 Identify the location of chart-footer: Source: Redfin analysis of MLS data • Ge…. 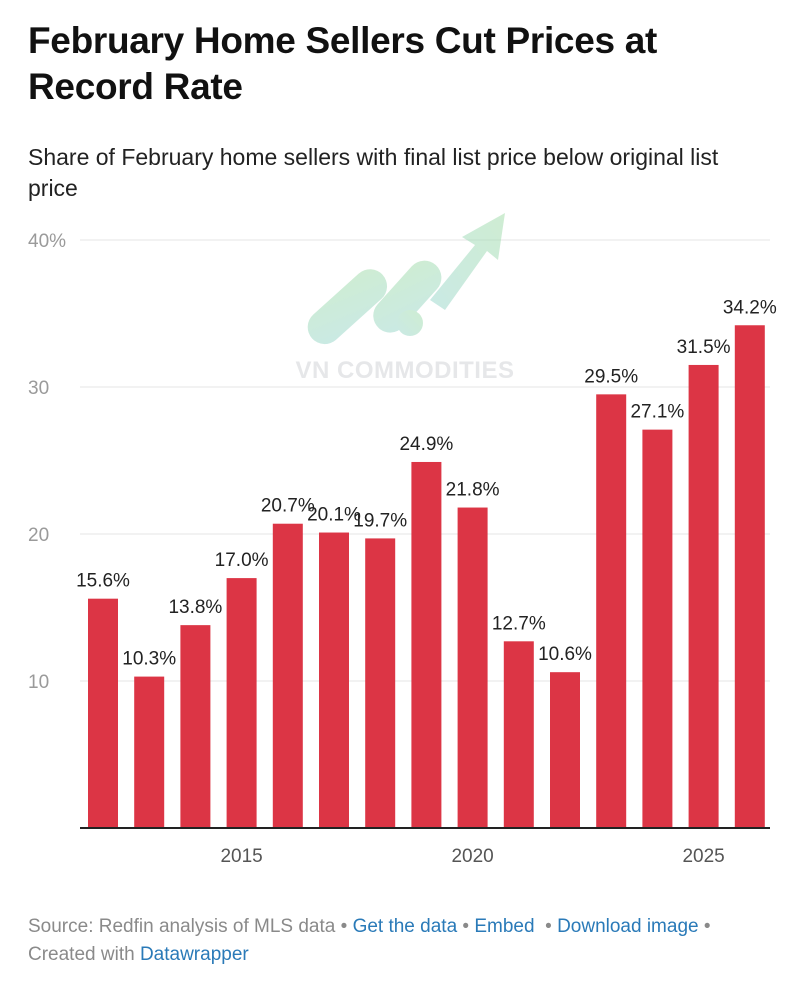
(369, 940).